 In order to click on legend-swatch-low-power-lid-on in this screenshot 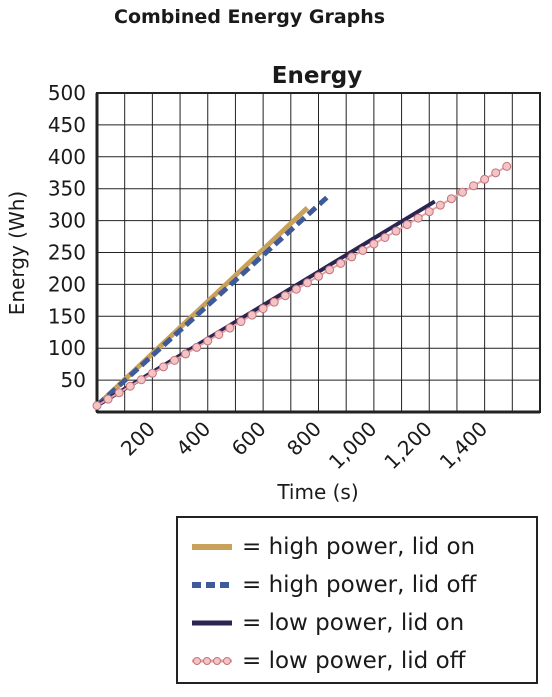, I will do `click(212, 623)`.